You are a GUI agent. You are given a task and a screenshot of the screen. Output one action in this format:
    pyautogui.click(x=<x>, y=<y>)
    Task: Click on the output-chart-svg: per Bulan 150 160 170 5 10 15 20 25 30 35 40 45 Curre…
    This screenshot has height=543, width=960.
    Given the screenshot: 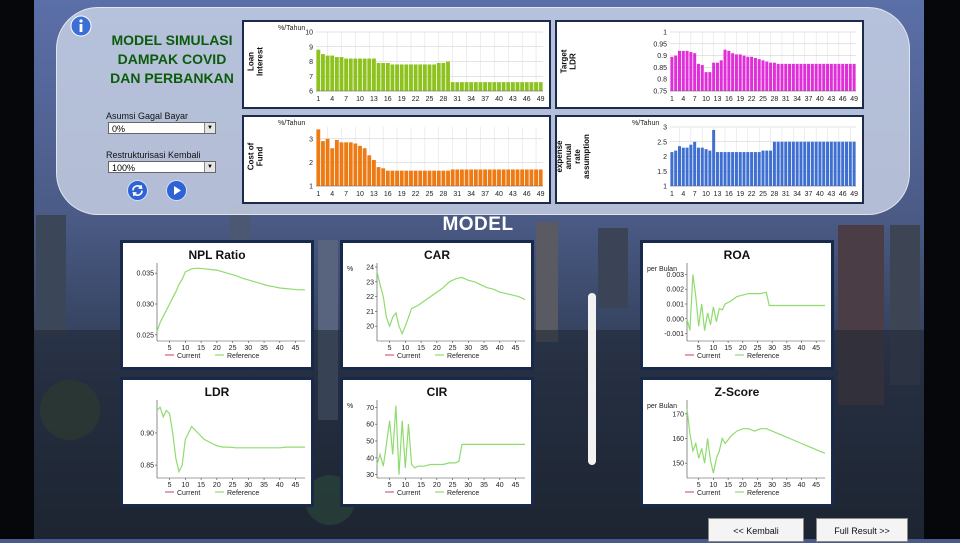 What is the action you would take?
    pyautogui.click(x=736, y=448)
    